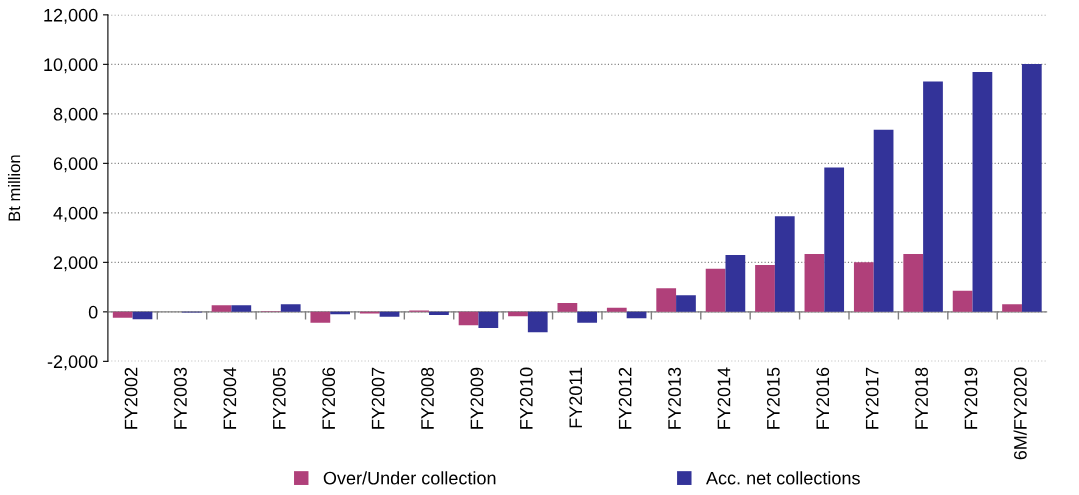 Image resolution: width=1079 pixels, height=495 pixels. I want to click on x-tick-label: FY2009, so click(477, 398).